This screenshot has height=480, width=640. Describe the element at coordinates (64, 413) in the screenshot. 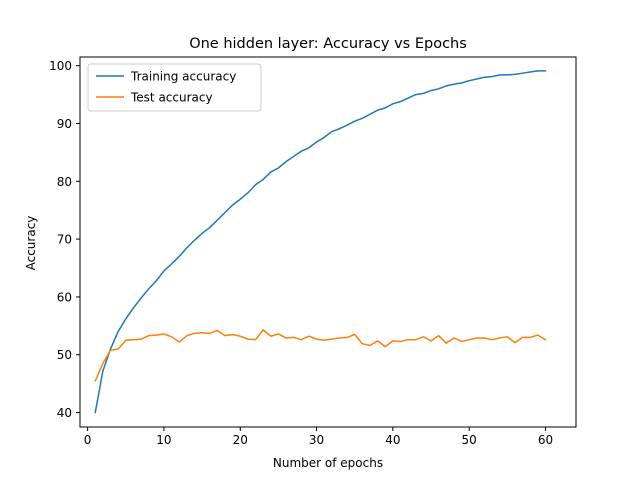

I see `y-tick-label: 40` at that location.